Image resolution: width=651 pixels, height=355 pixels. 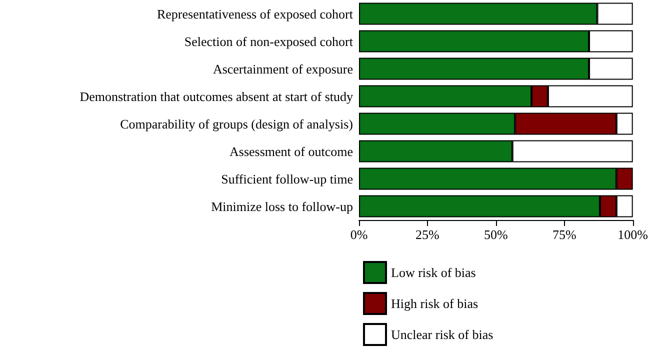 What do you see at coordinates (442, 334) in the screenshot?
I see `legend-label: Unclear risk of bias` at bounding box center [442, 334].